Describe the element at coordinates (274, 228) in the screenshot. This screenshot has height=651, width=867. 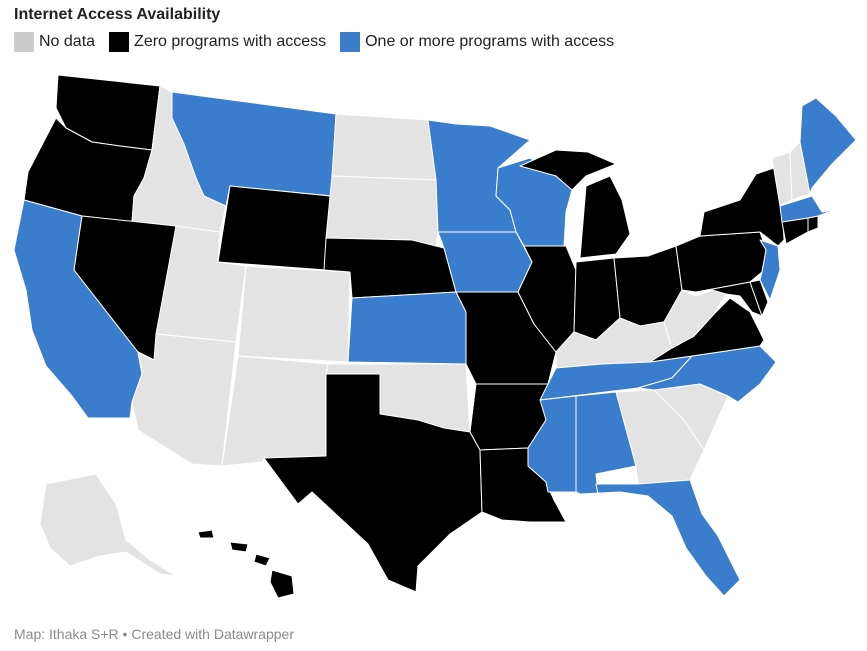
I see `state-wy` at that location.